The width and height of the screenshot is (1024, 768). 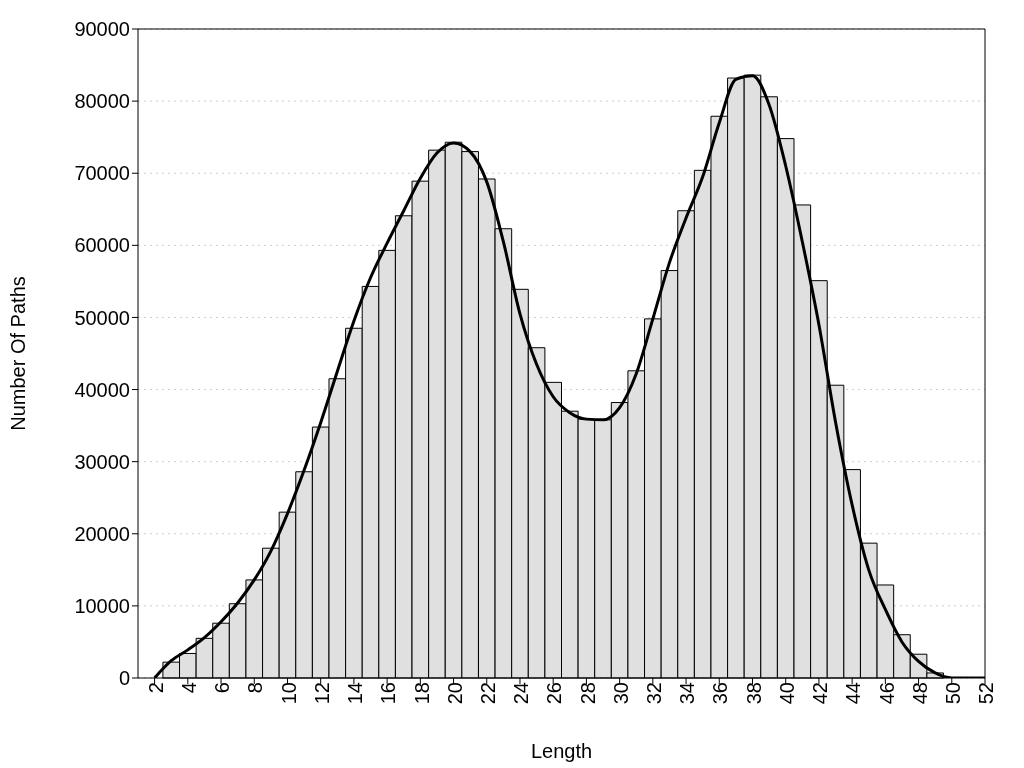 I want to click on x-tick-label: 36, so click(x=720, y=693).